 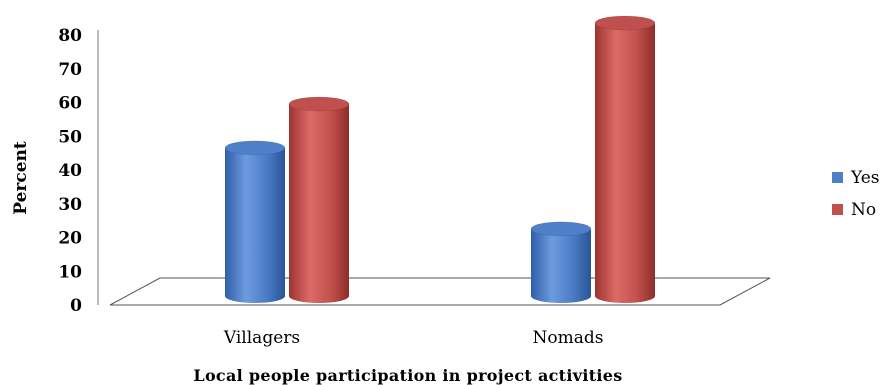 I want to click on bar-no-nomads, so click(x=625, y=159).